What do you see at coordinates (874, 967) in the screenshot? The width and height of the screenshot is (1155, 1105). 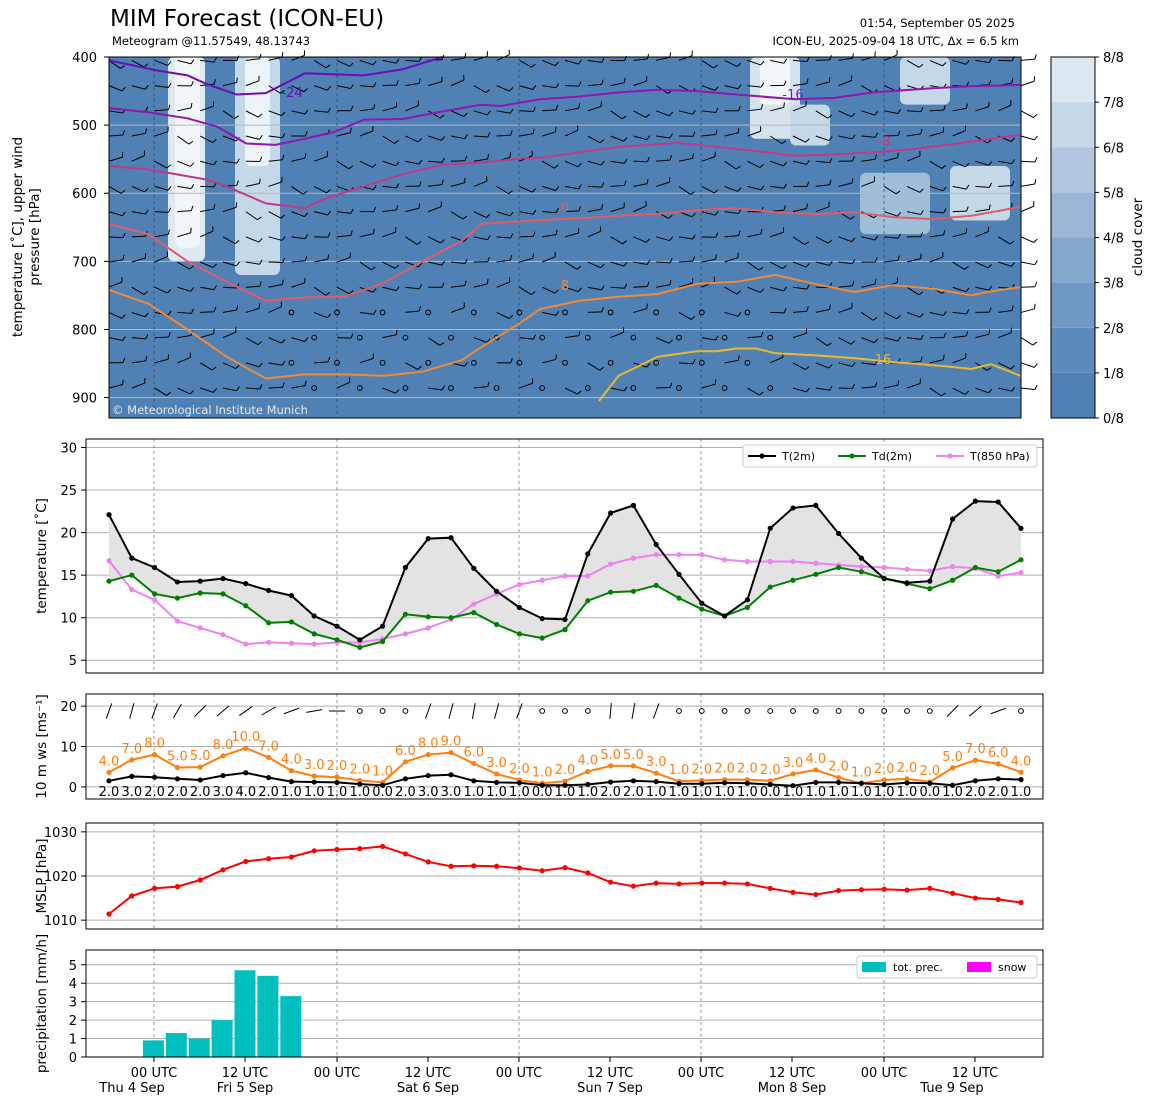 I see `legend-swatch` at bounding box center [874, 967].